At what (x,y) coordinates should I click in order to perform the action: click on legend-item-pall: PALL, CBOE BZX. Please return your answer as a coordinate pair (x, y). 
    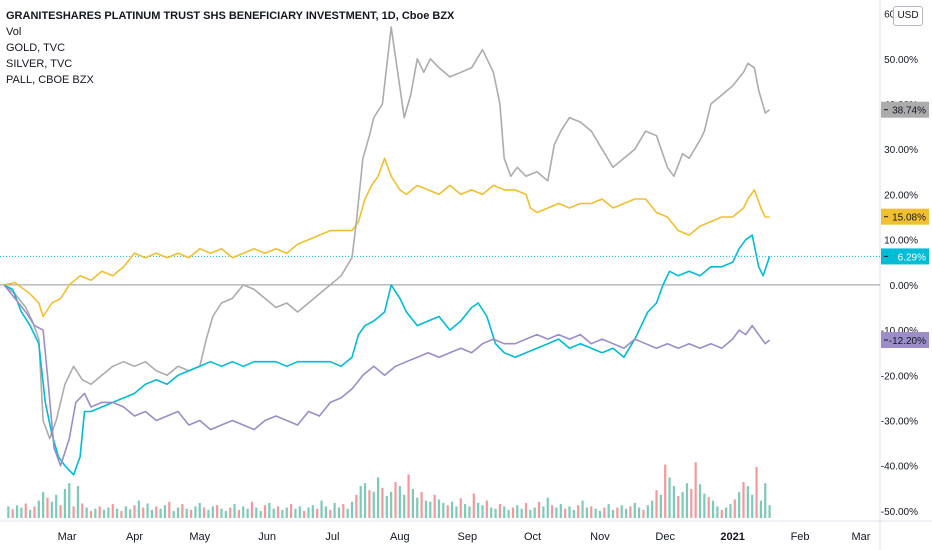
    Looking at the image, I should click on (50, 80).